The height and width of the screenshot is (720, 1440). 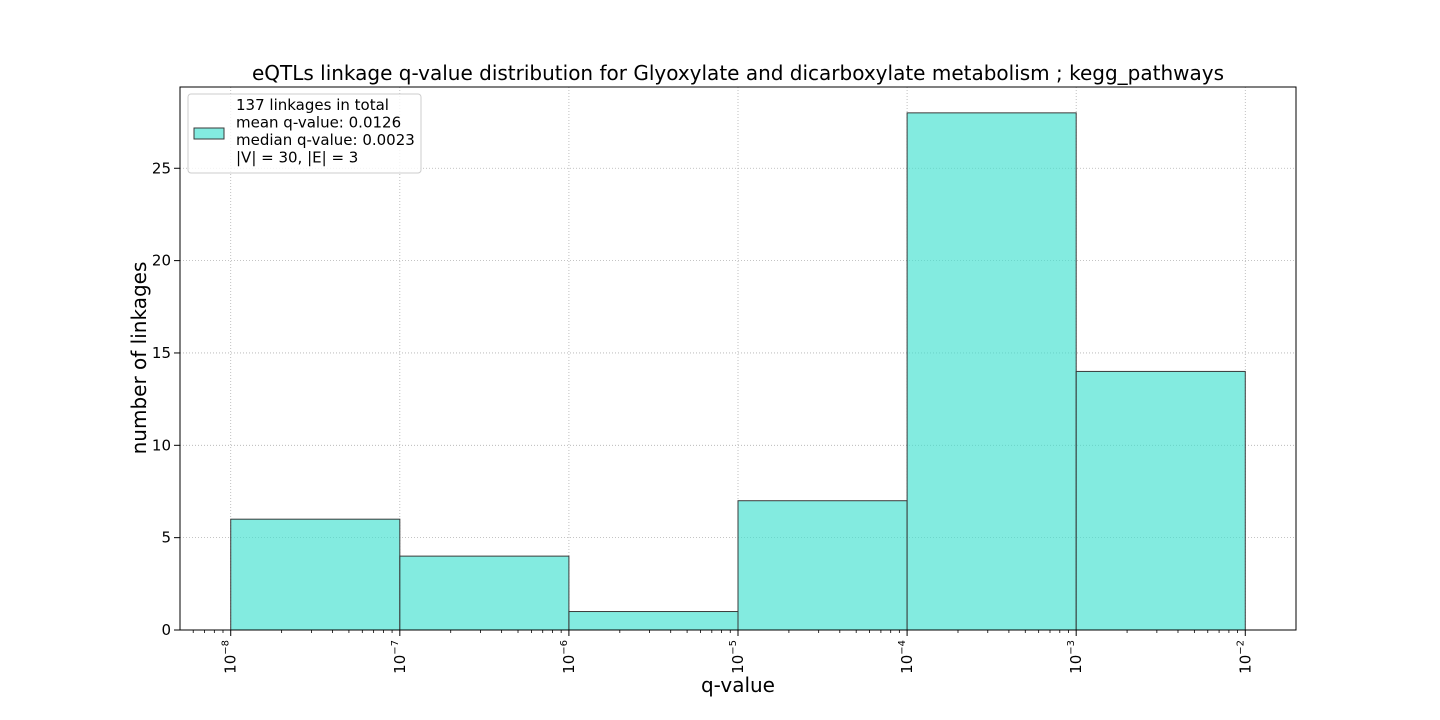 I want to click on x-tick-label: 10−2, so click(x=1244, y=657).